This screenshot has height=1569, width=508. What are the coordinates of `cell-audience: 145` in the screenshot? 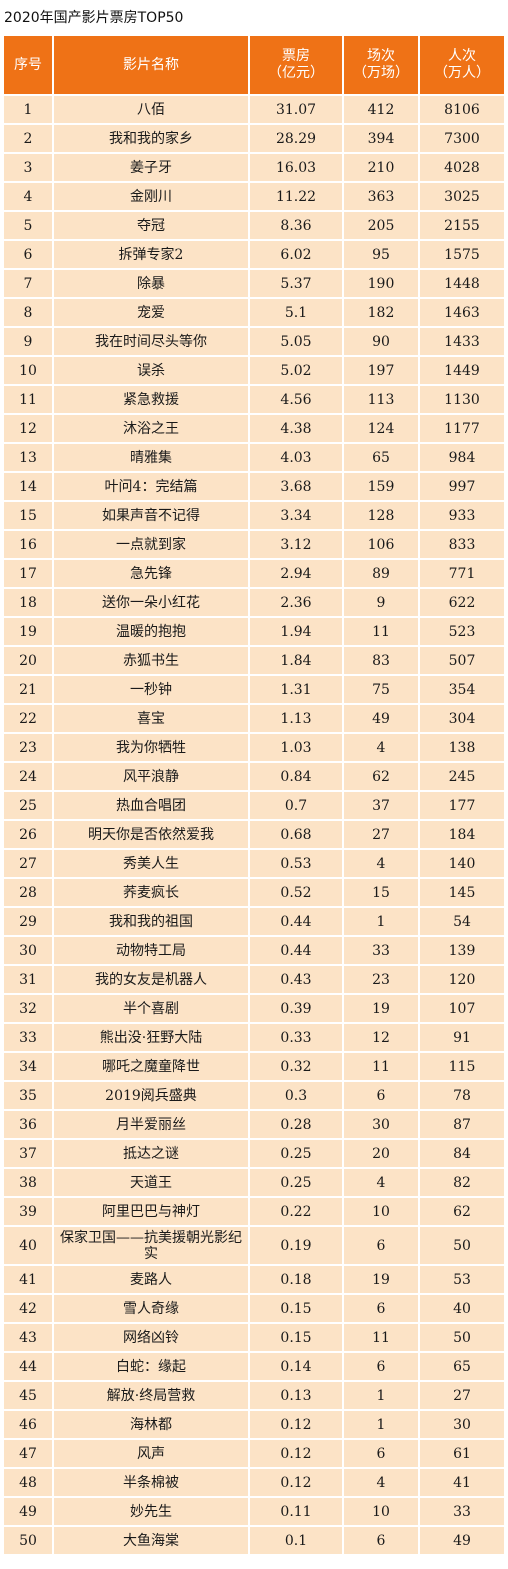 It's located at (462, 891).